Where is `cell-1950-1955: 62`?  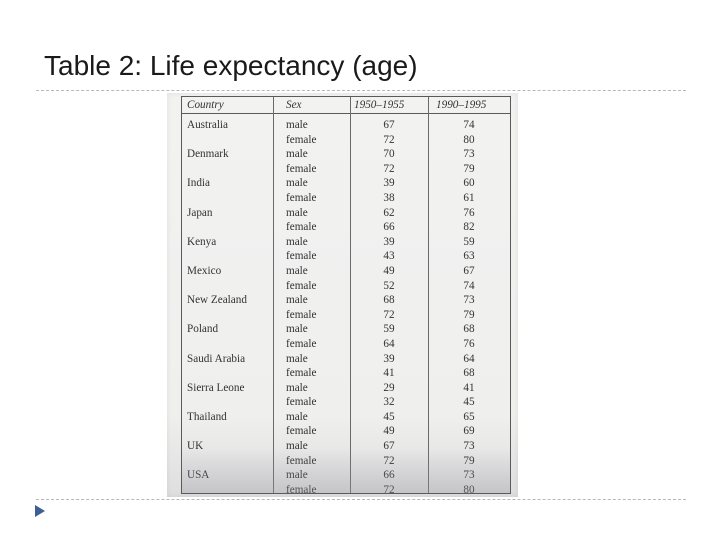 cell-1950-1955: 62 is located at coordinates (389, 212).